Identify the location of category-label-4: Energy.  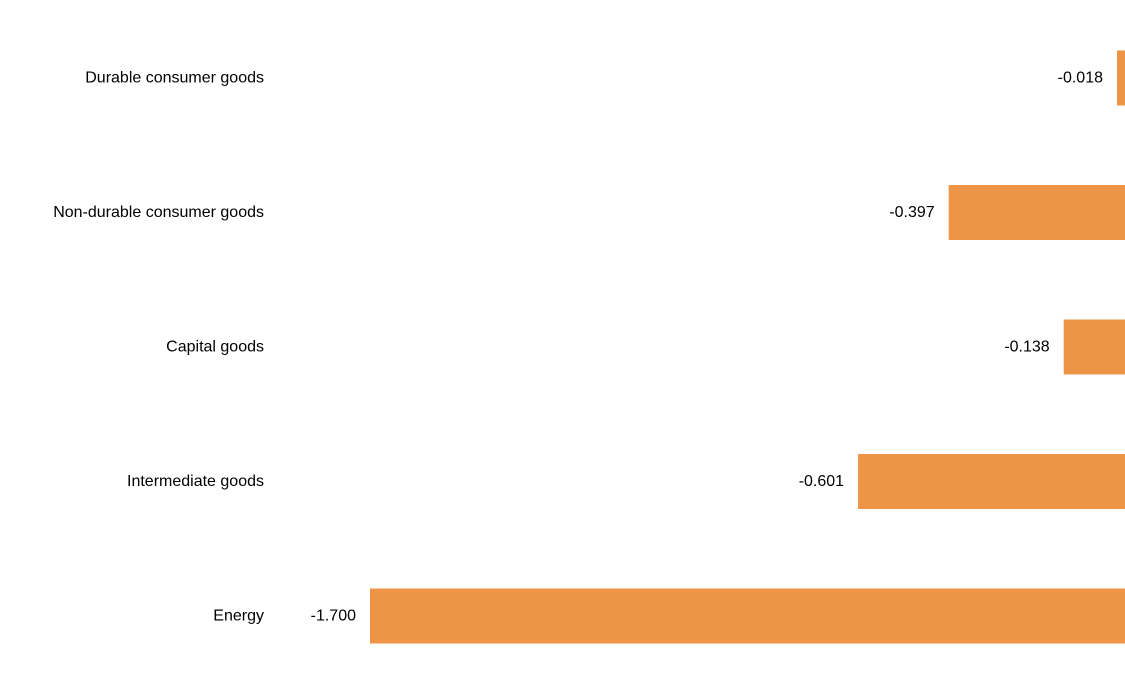
(238, 616).